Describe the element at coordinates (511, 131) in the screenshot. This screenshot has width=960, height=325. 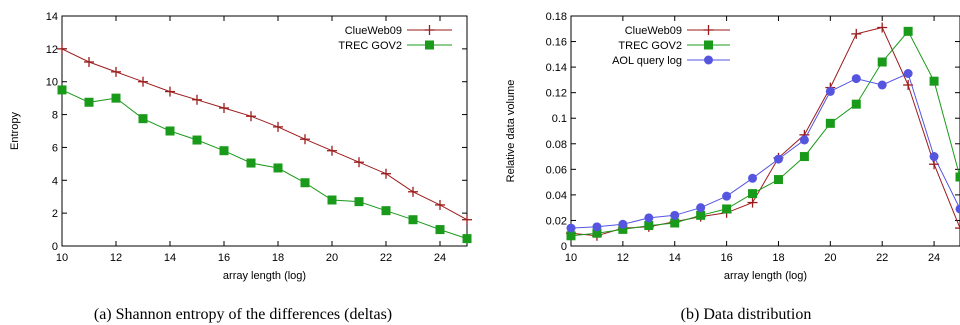
I see `y-axis-label: Relative data volume` at that location.